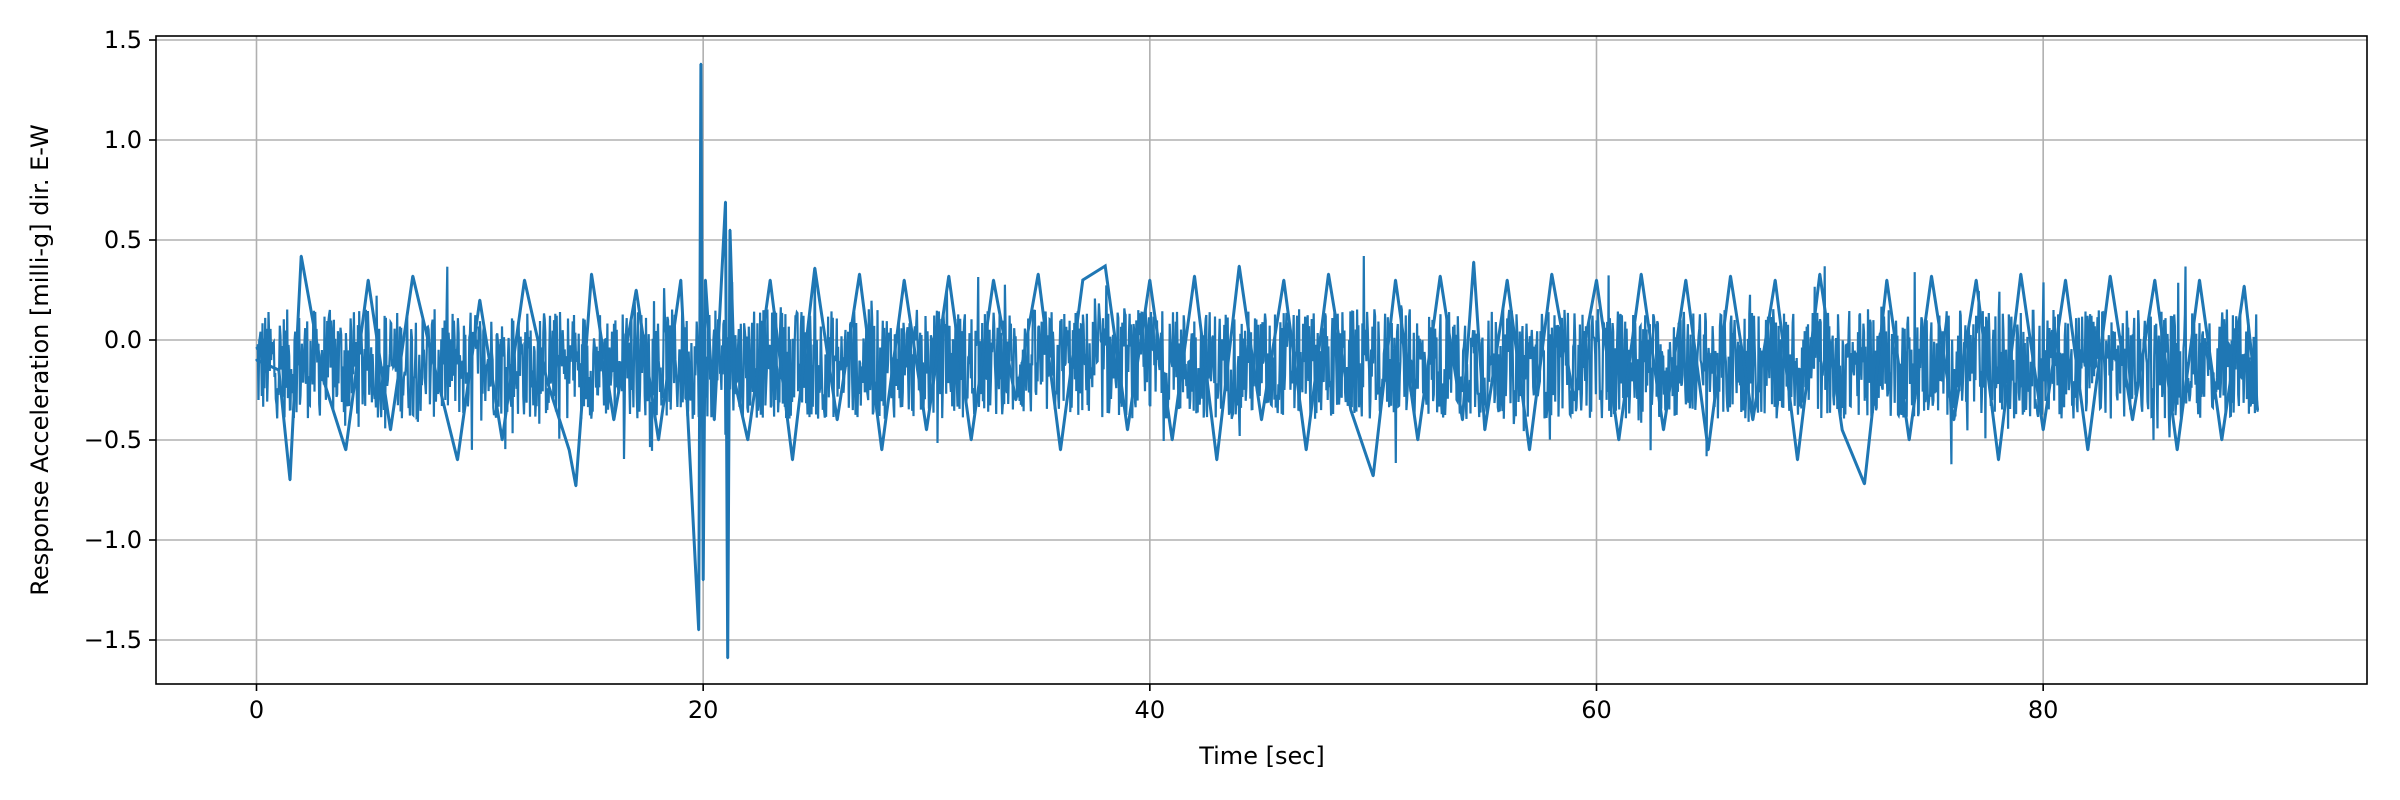  I want to click on x-axis-label: Time [sec], so click(1261, 756).